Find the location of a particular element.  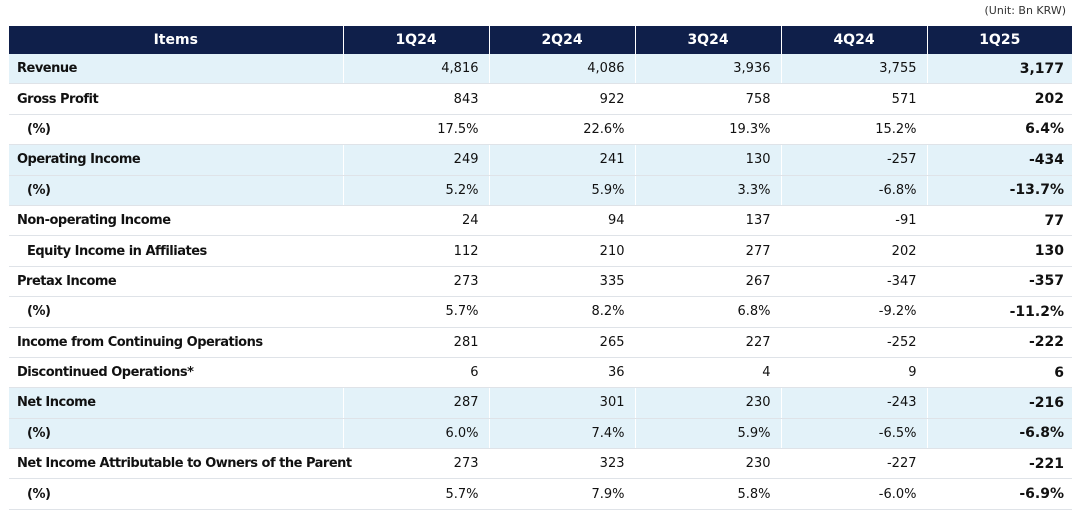

cell-3q24: 3.3% is located at coordinates (707, 190).